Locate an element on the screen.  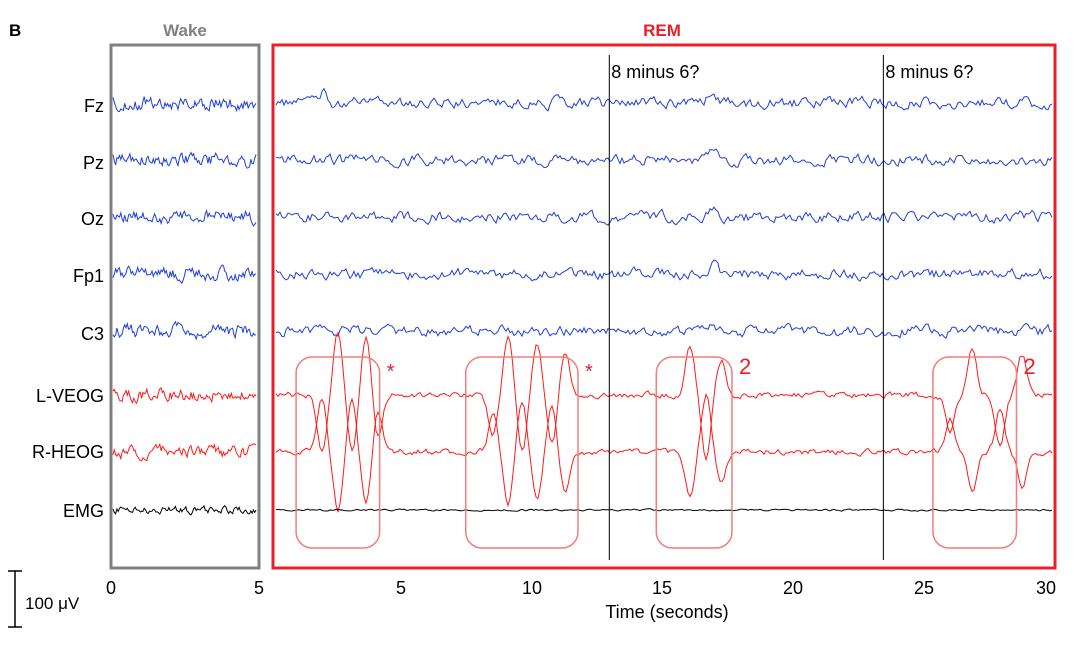
rem-tick-15: 15 is located at coordinates (662, 588).